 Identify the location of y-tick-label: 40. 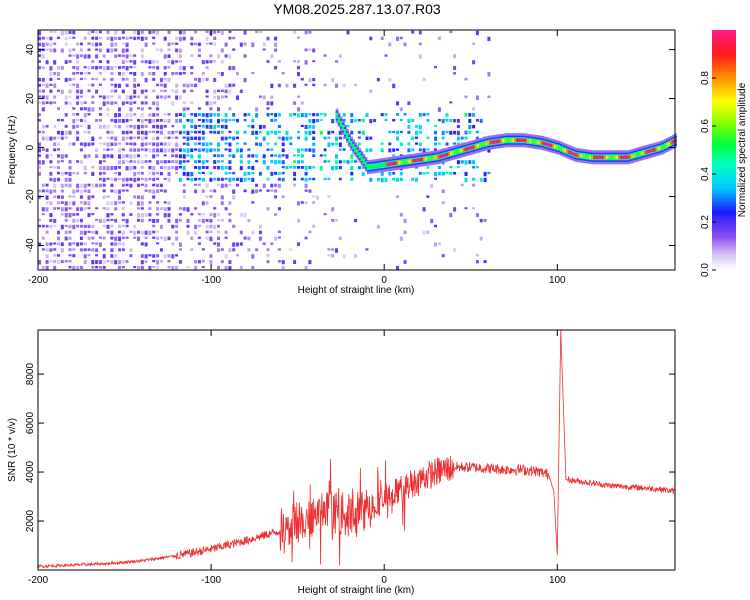
(30, 50).